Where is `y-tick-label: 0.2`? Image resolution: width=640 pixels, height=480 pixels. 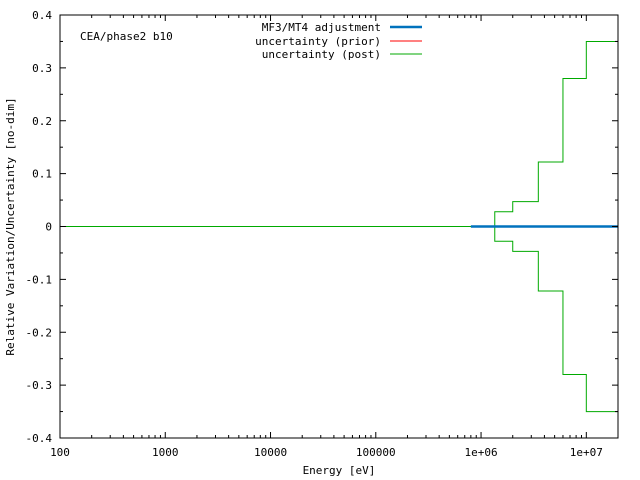 y-tick-label: 0.2 is located at coordinates (42, 121).